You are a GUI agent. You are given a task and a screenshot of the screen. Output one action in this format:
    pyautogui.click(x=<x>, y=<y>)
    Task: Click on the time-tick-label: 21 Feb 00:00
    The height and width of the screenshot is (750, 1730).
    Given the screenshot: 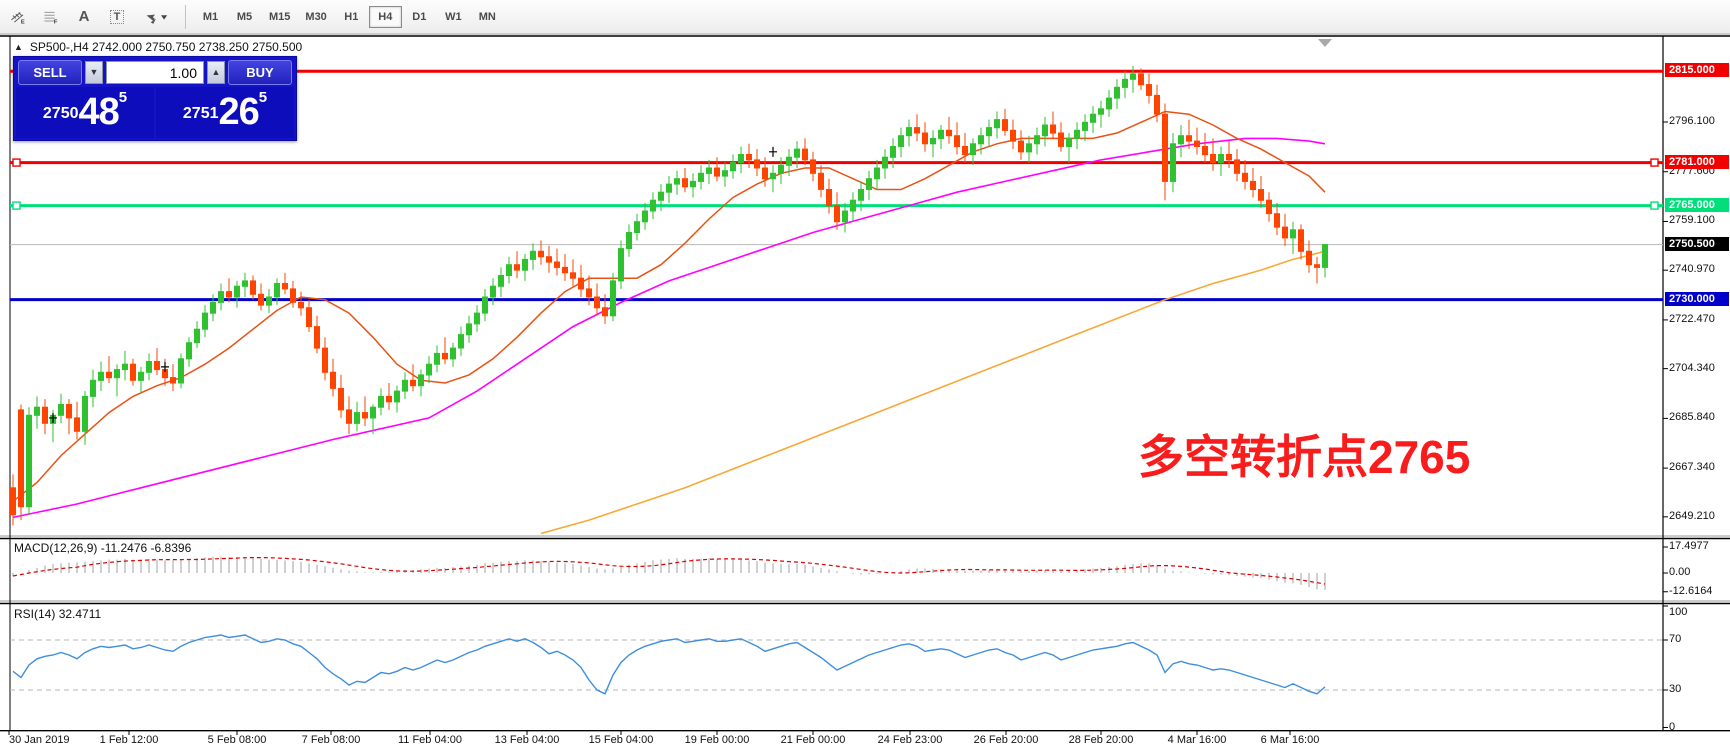 What is the action you would take?
    pyautogui.click(x=813, y=740)
    